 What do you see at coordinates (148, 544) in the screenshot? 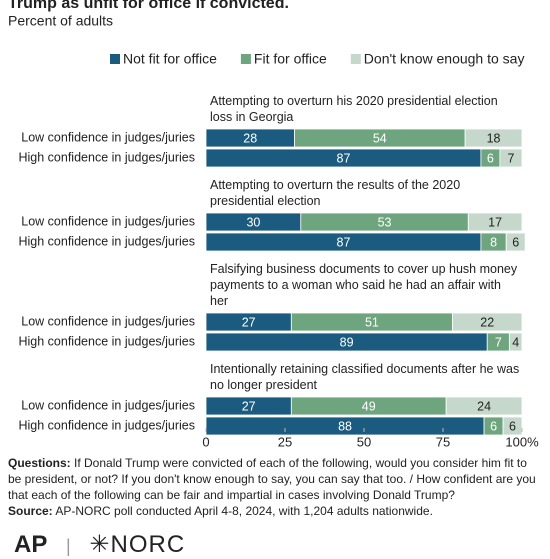
I see `logo-norc-text: NORC` at bounding box center [148, 544].